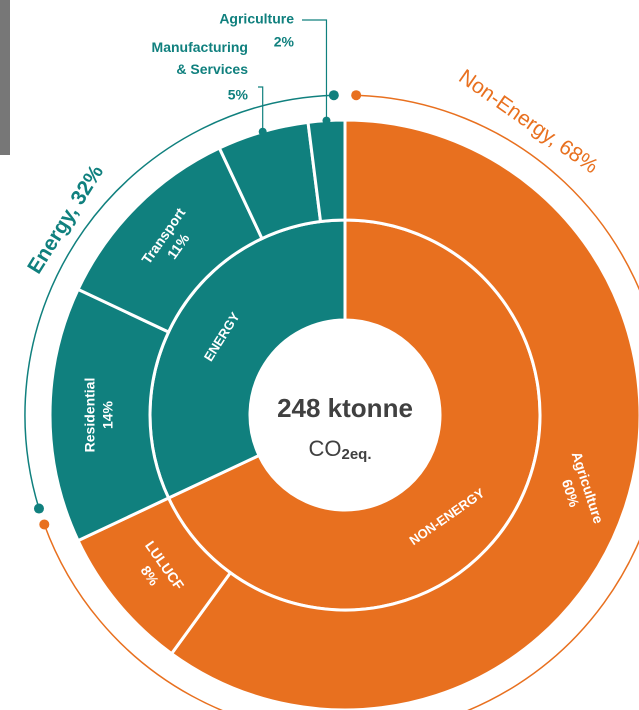 The height and width of the screenshot is (710, 639). I want to click on center-label: 248 ktonne, so click(345, 408).